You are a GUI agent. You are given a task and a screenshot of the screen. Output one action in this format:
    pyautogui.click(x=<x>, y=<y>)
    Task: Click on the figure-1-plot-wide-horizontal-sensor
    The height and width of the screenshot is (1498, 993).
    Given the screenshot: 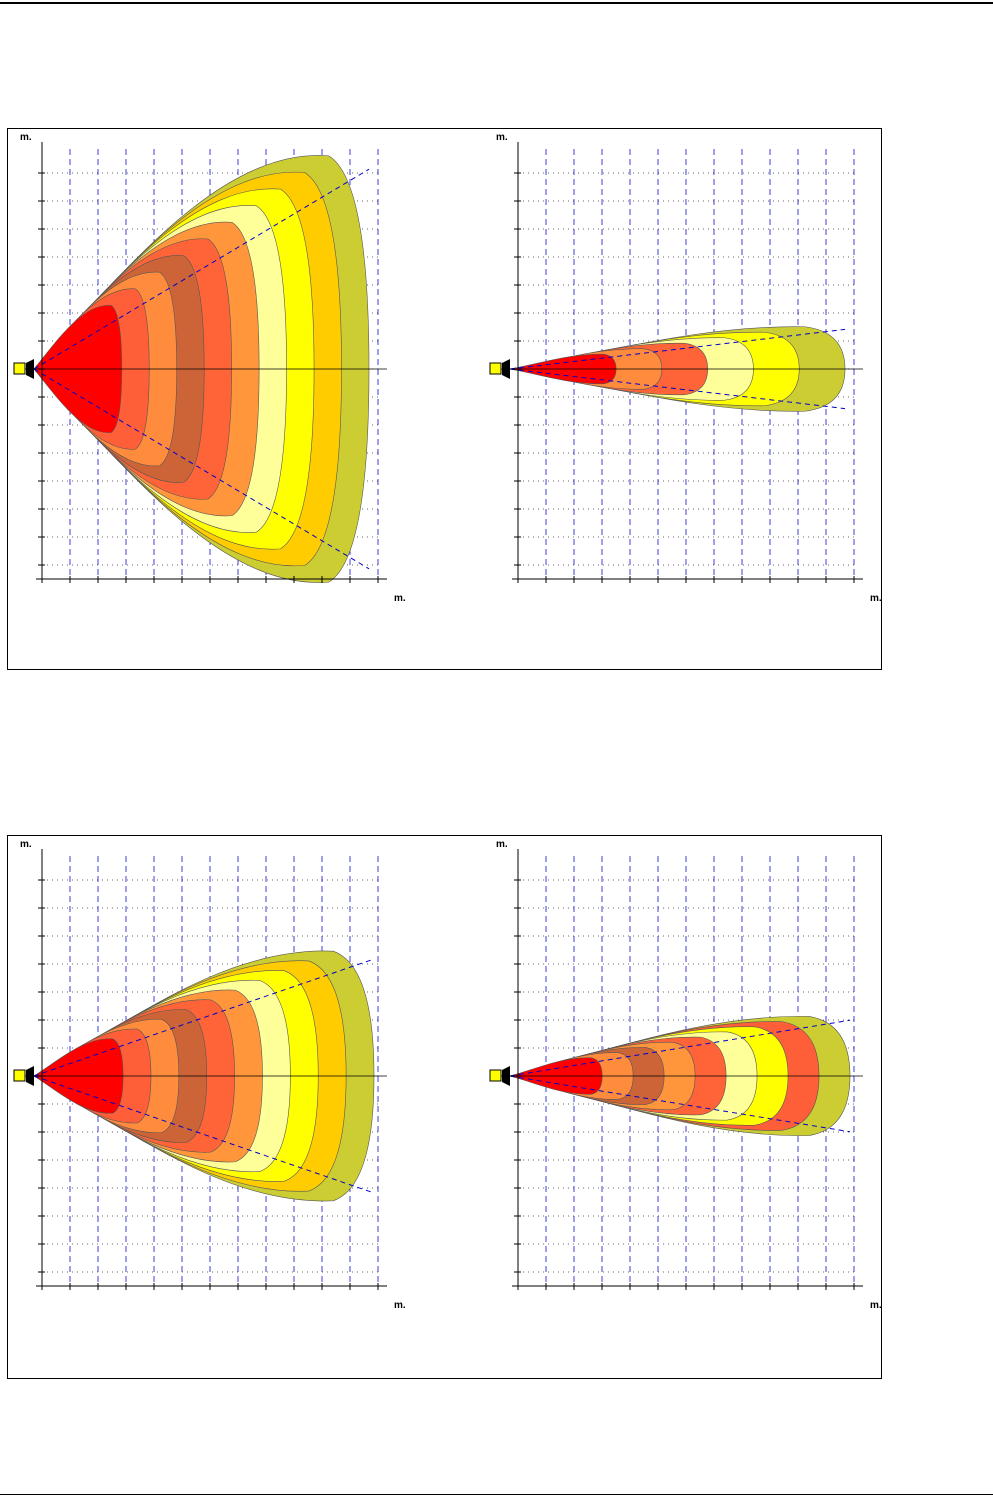 What is the action you would take?
    pyautogui.click(x=19, y=368)
    